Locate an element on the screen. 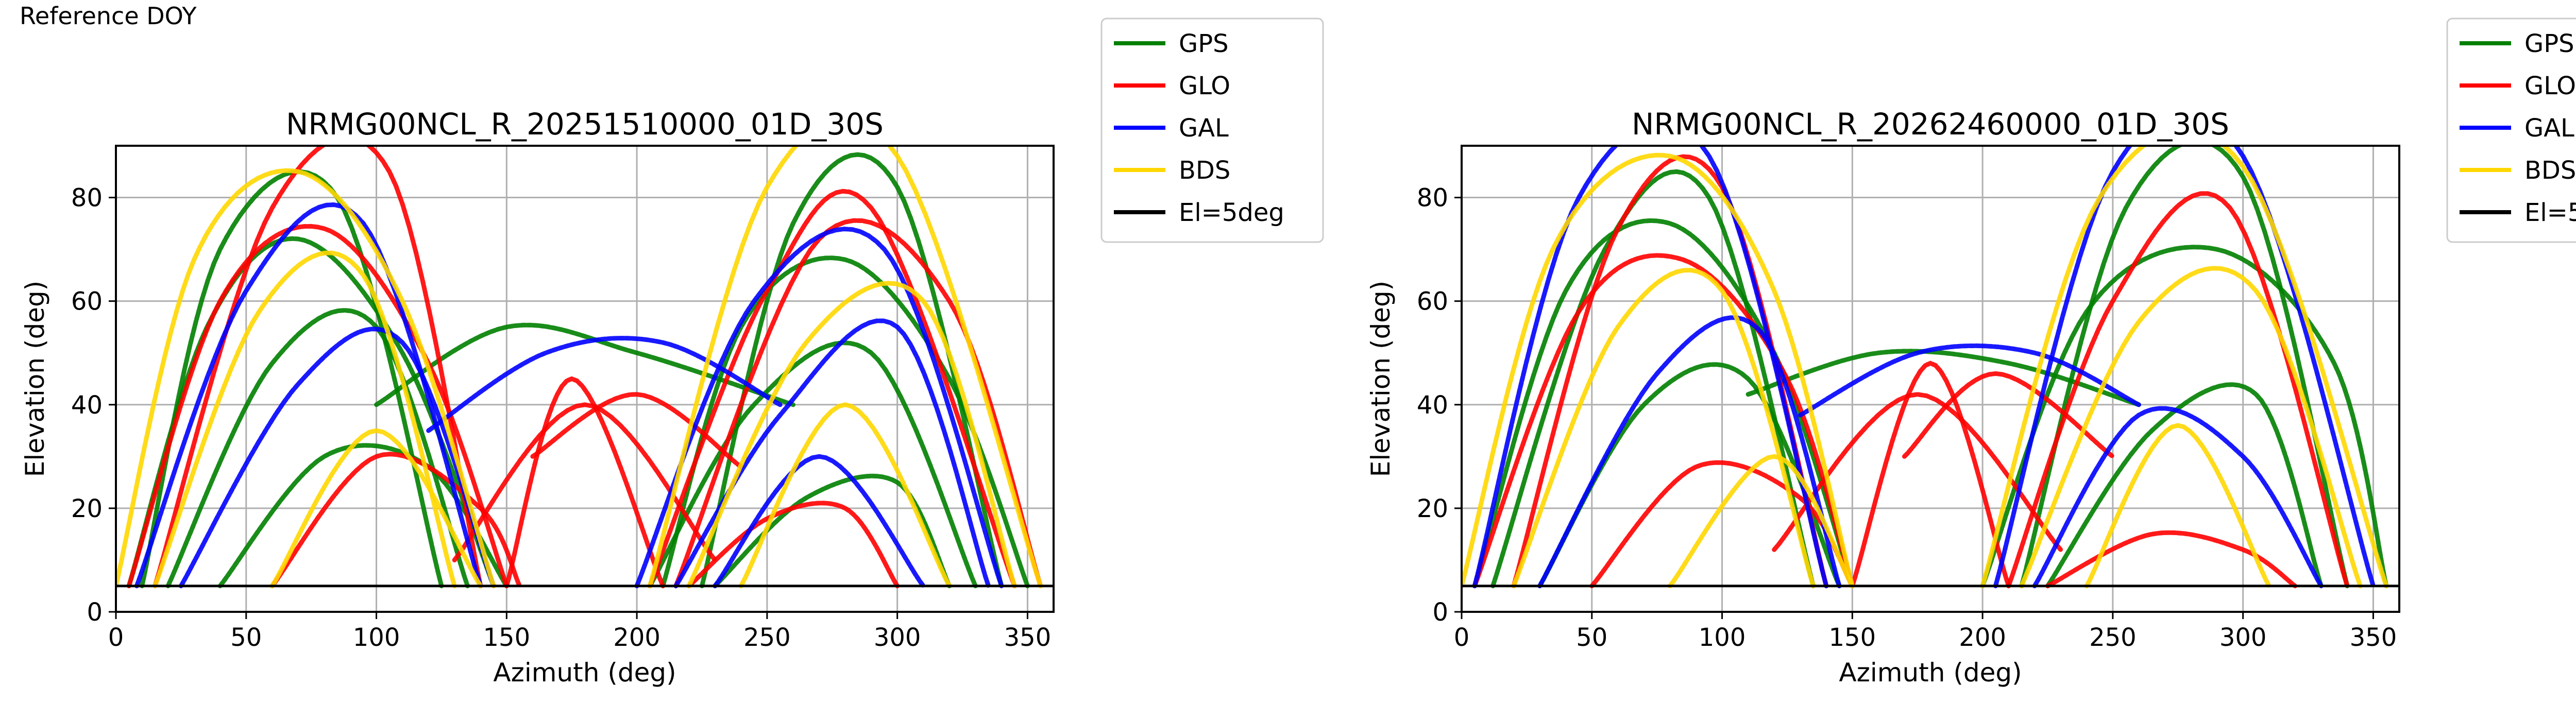  x-tick-label: 250 is located at coordinates (767, 637).